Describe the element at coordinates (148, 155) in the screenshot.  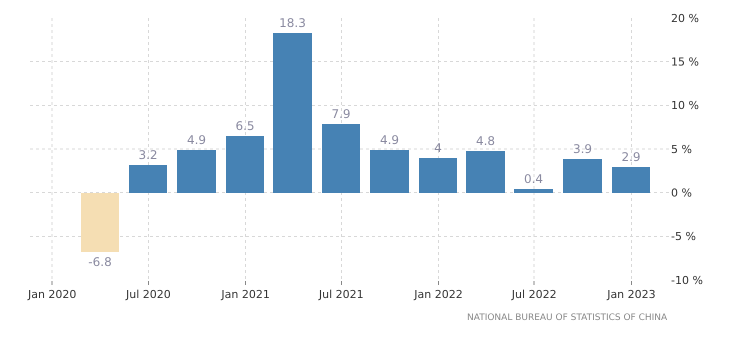
I see `data-label: 3.2` at that location.